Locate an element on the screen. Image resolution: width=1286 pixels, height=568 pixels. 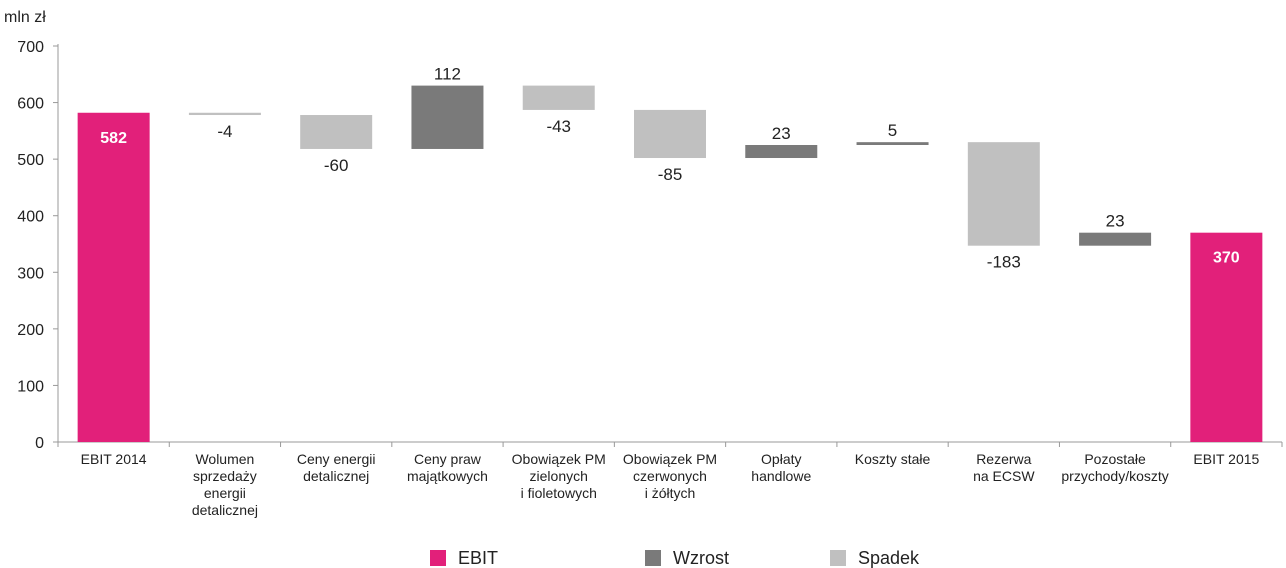
chart-legend: EBIT Wzrost Spadek is located at coordinates (643, 558).